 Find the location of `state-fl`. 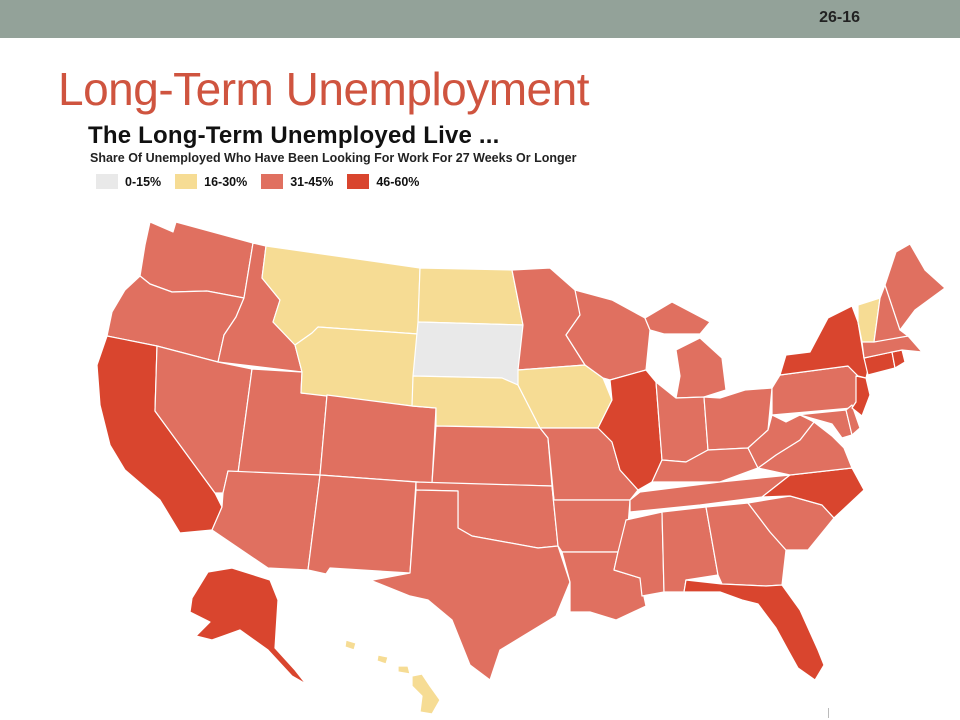

state-fl is located at coordinates (754, 630).